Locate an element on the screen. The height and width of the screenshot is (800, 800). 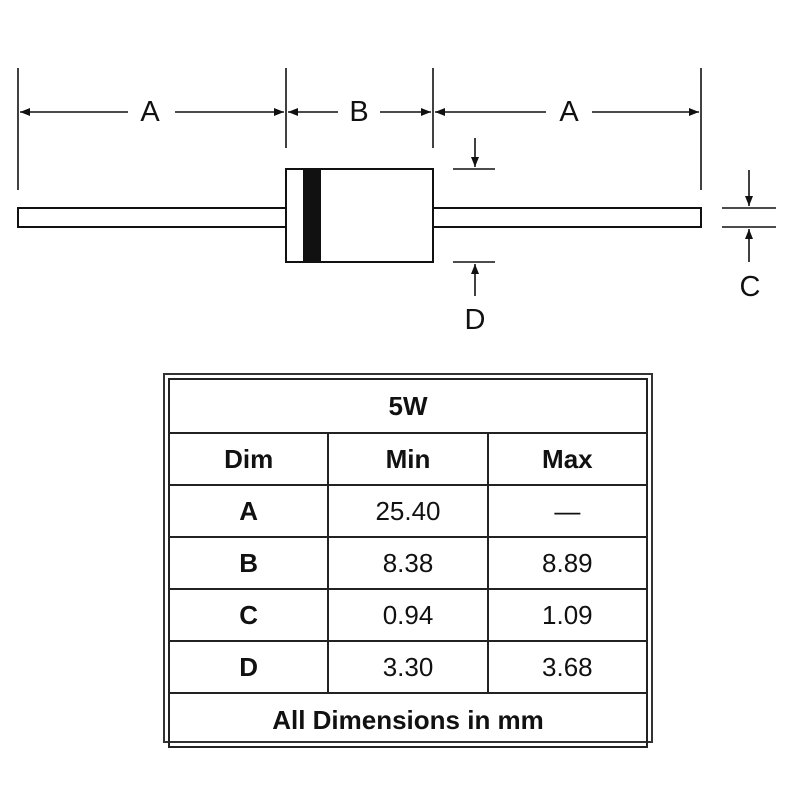
cell-dim: A is located at coordinates (248, 511).